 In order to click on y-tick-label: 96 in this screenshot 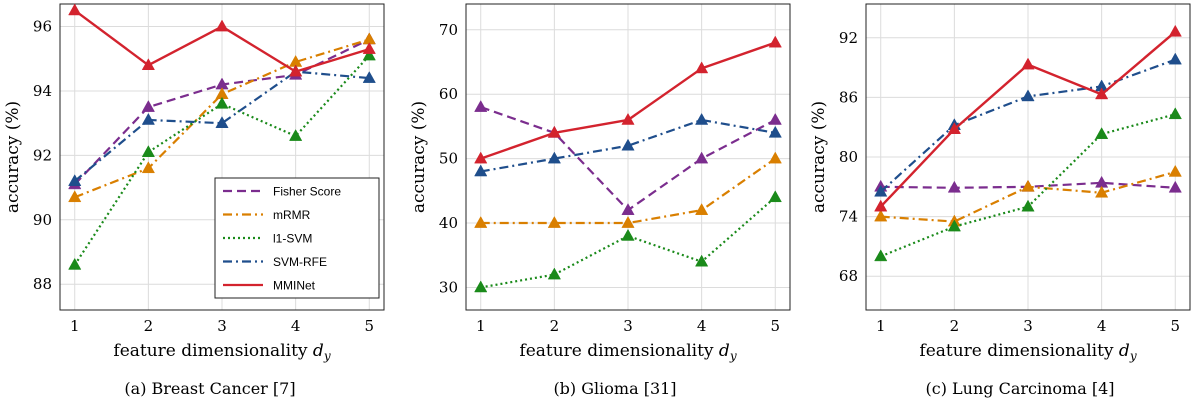, I will do `click(42, 27)`.